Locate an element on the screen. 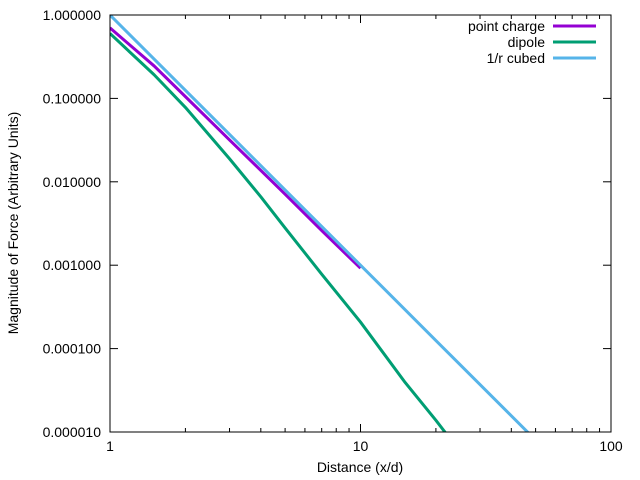 The image size is (640, 480). y-tick-label: 0.000100 is located at coordinates (72, 349).